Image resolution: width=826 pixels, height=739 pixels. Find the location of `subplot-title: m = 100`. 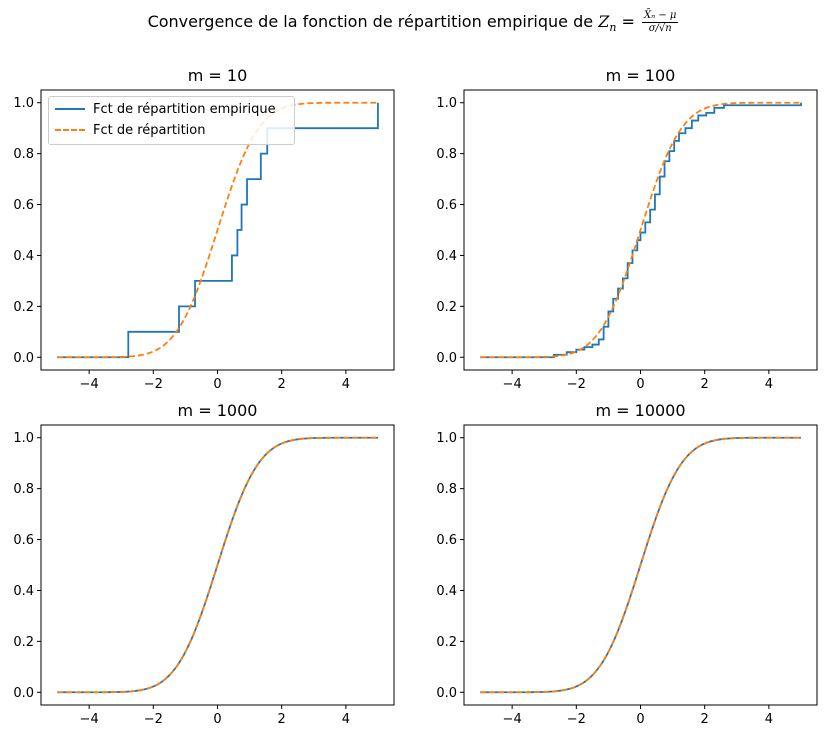

subplot-title: m = 100 is located at coordinates (641, 75).